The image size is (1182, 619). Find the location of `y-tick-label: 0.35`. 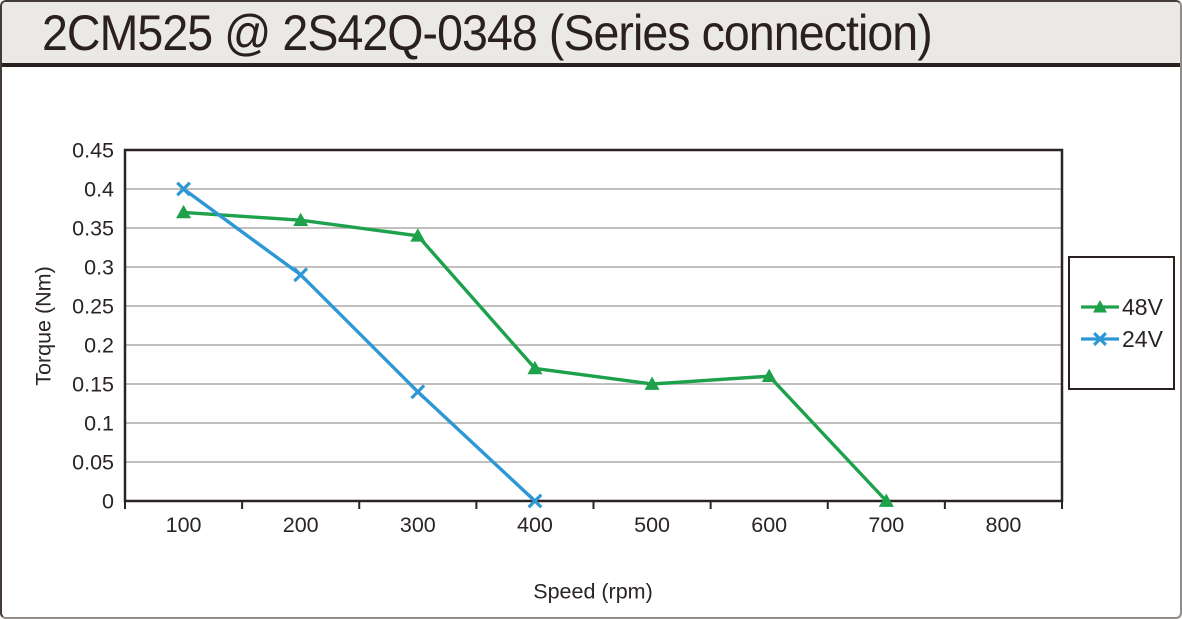

y-tick-label: 0.35 is located at coordinates (93, 229).